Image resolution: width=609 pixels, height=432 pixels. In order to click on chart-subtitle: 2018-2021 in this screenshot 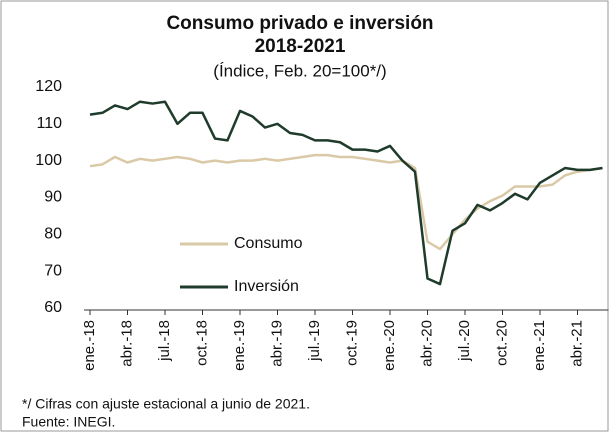, I will do `click(300, 46)`.